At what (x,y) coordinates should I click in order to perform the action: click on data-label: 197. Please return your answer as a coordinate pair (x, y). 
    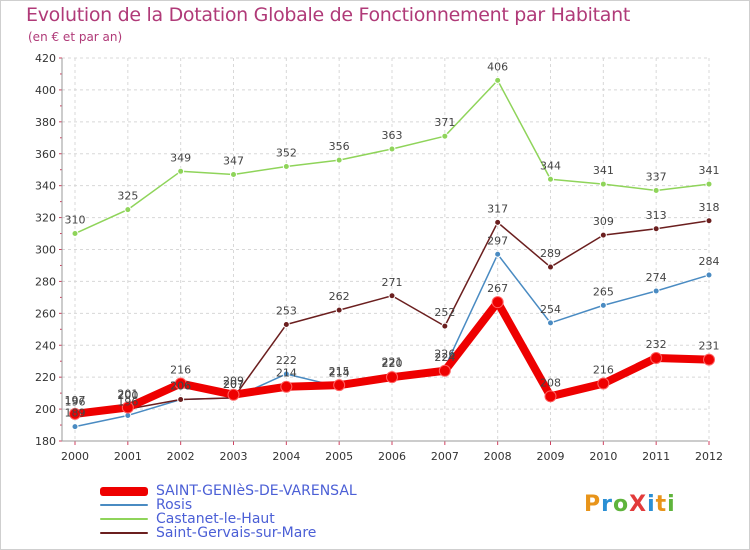
    Looking at the image, I should click on (75, 400).